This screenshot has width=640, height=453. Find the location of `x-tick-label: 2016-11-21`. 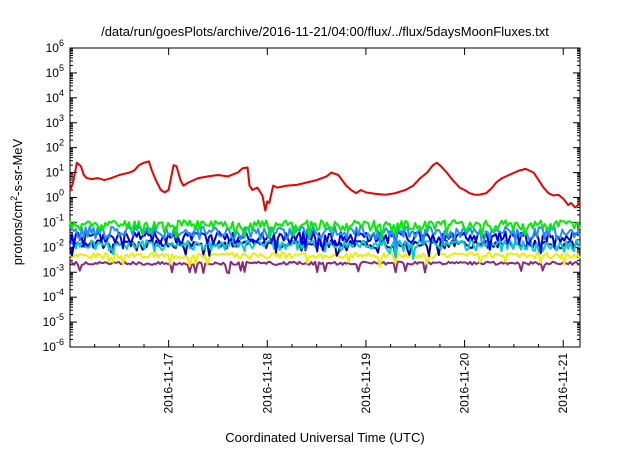

x-tick-label: 2016-11-21 is located at coordinates (563, 383).